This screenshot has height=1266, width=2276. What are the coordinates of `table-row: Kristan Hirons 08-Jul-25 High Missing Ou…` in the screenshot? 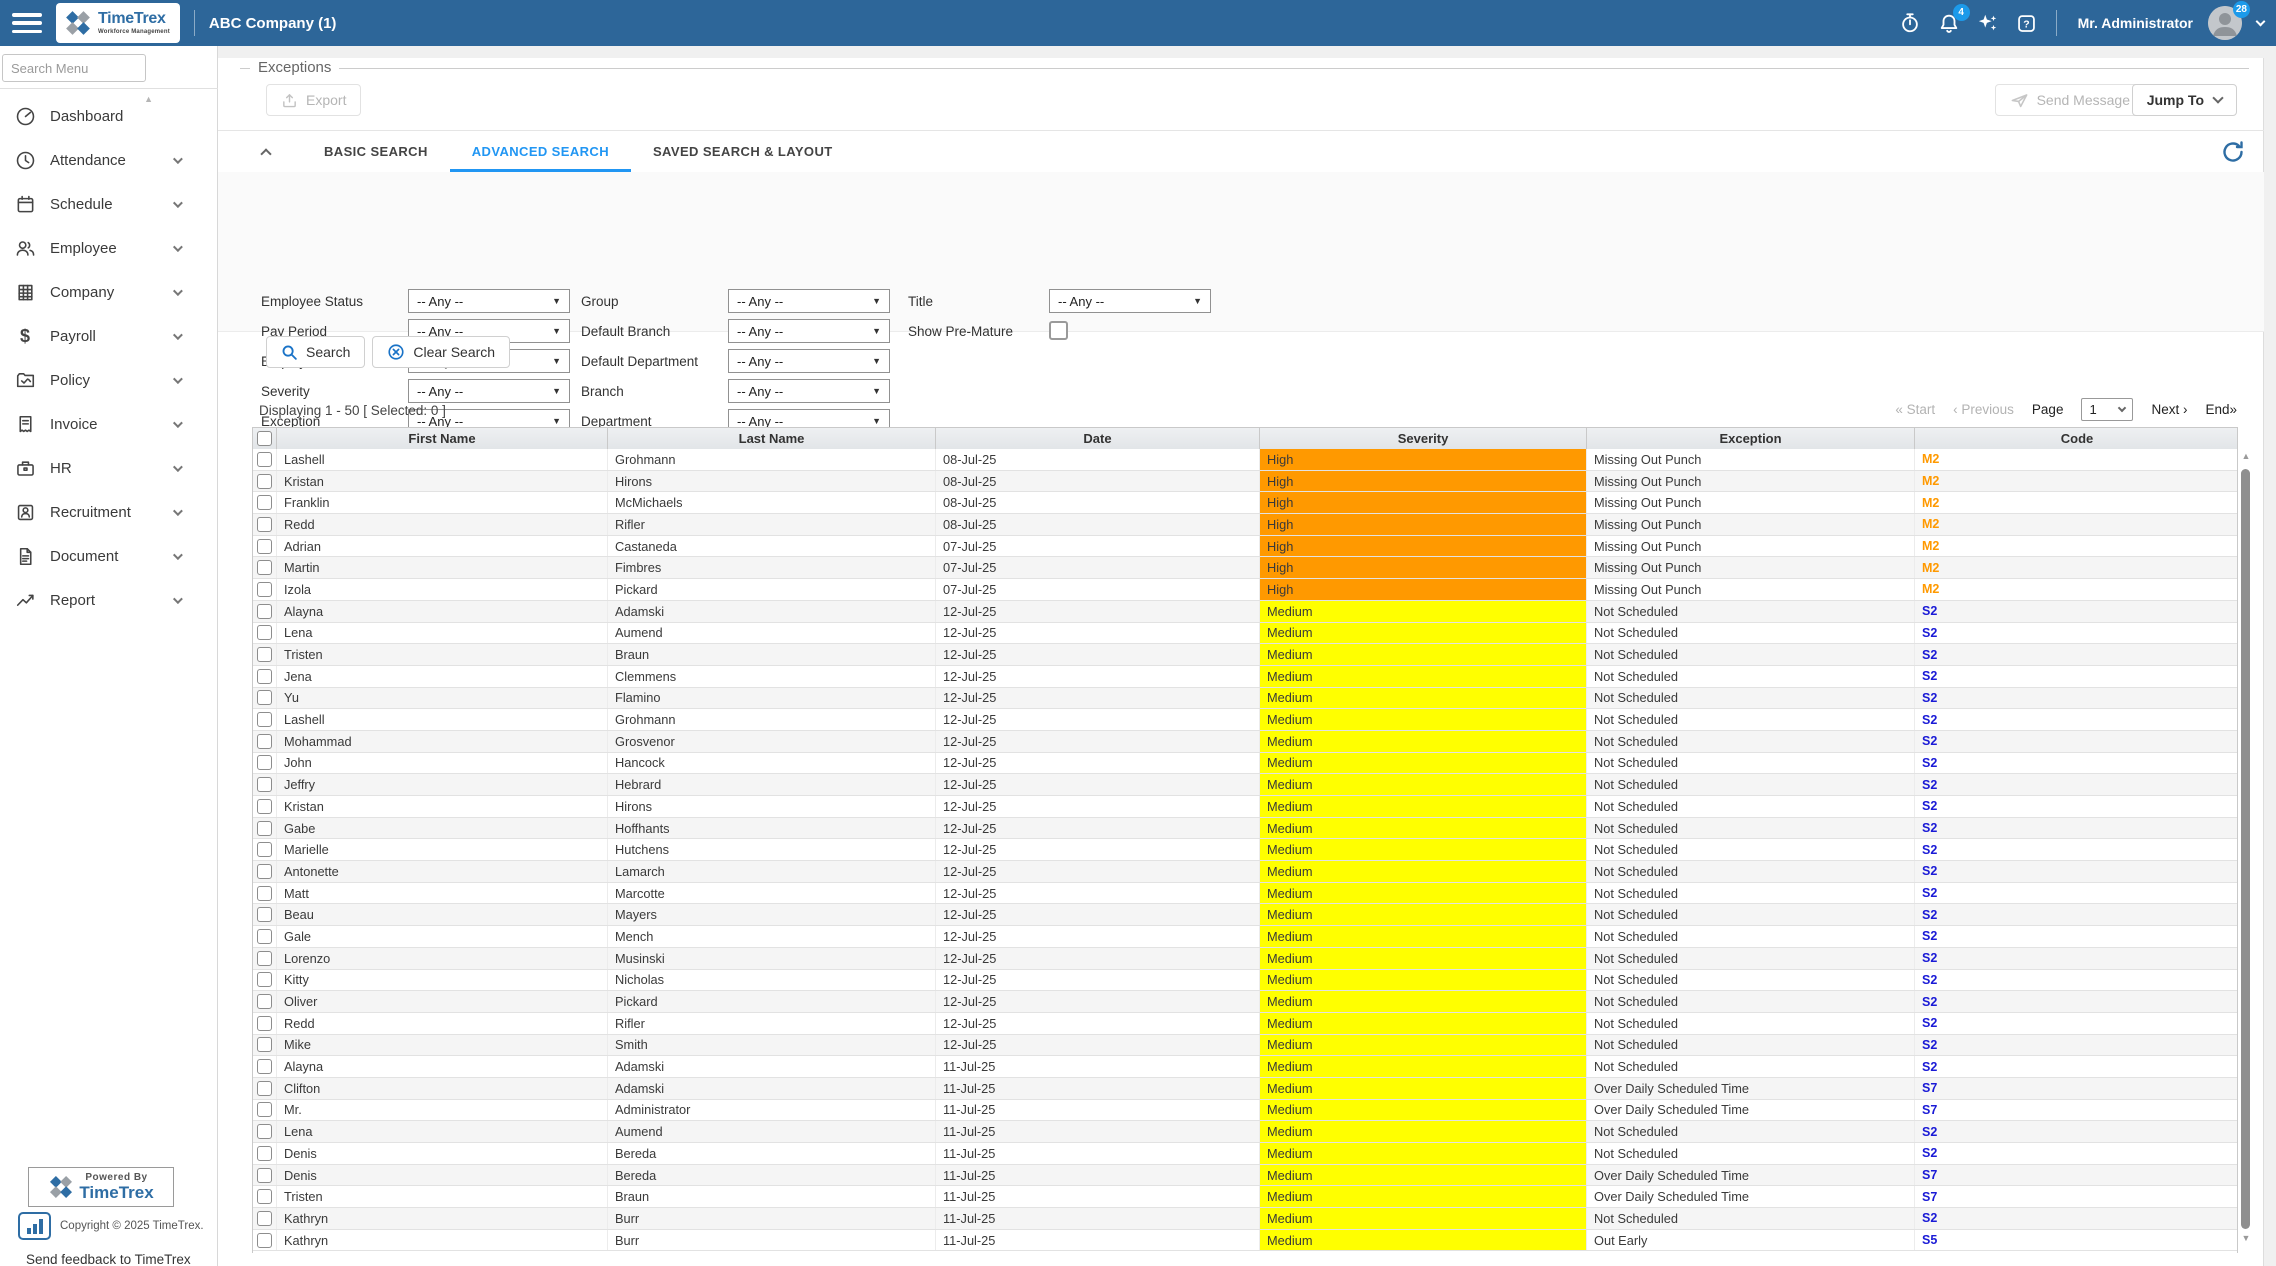 It's located at (1245, 481).